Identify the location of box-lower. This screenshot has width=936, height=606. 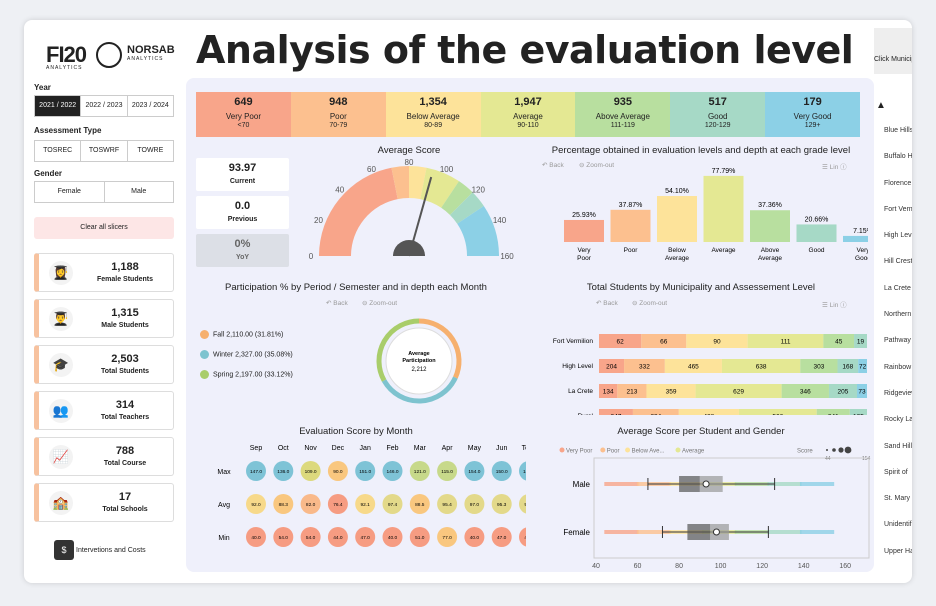
(699, 532).